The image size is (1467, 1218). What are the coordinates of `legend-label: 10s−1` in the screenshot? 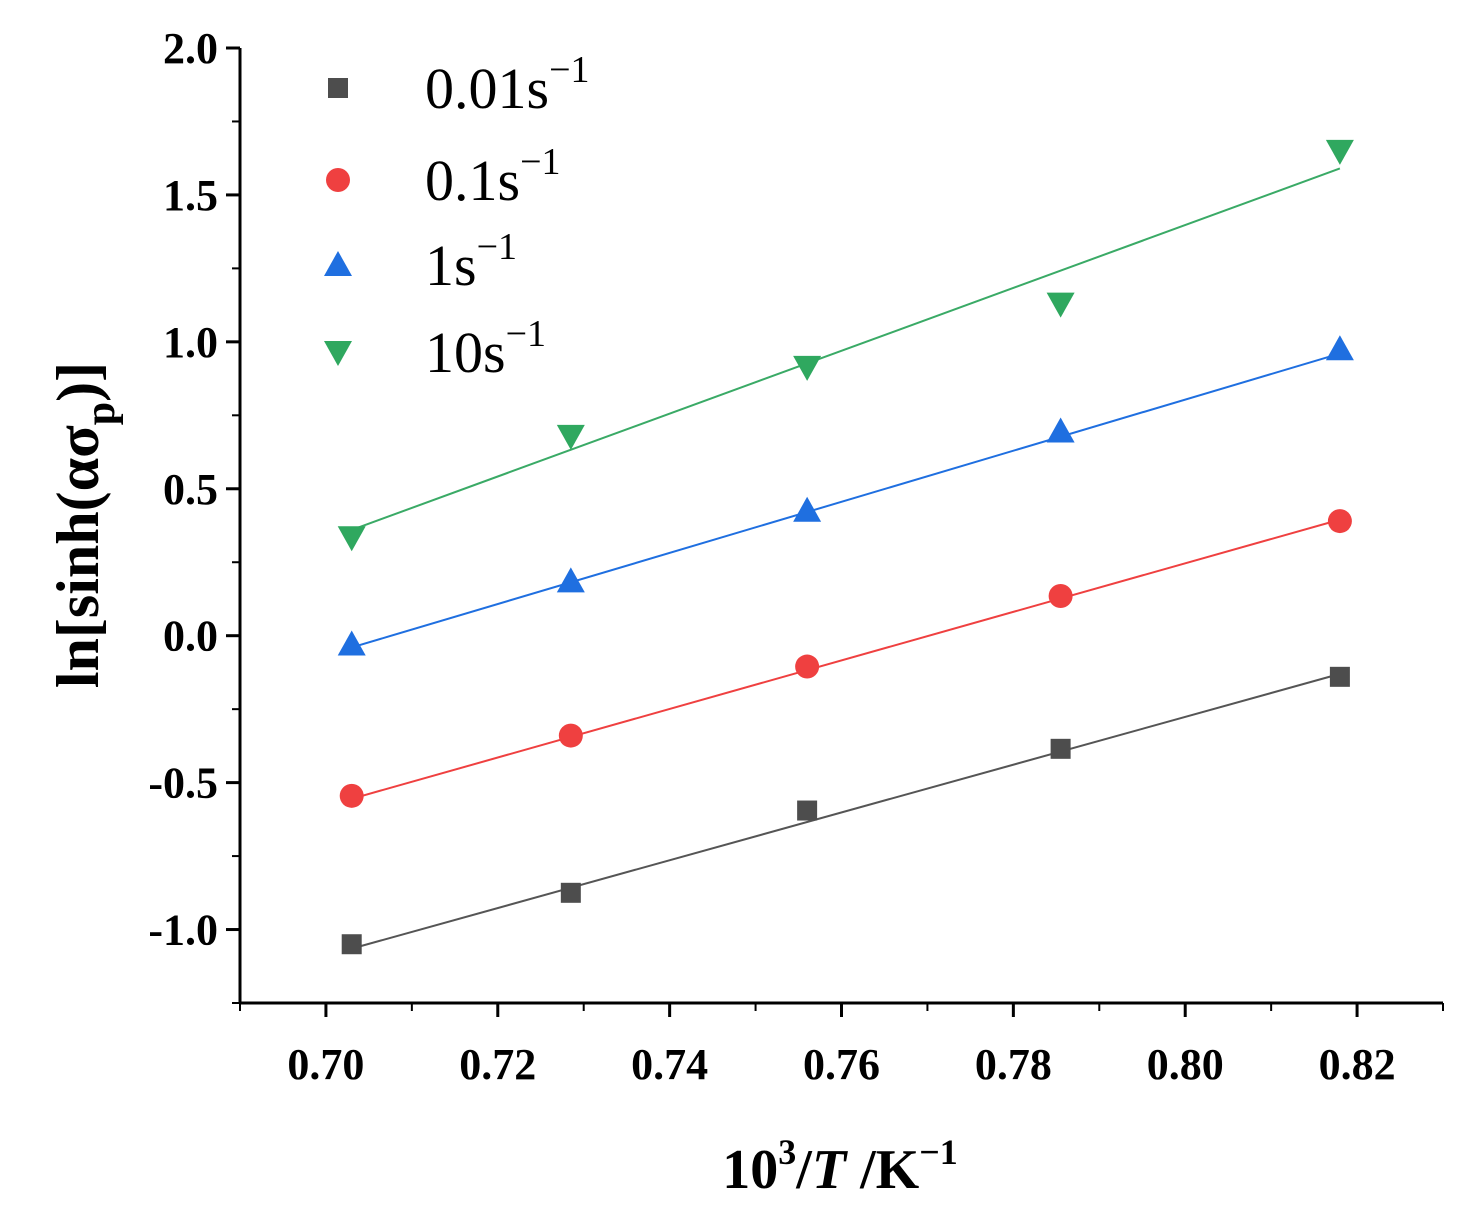 It's located at (485, 349).